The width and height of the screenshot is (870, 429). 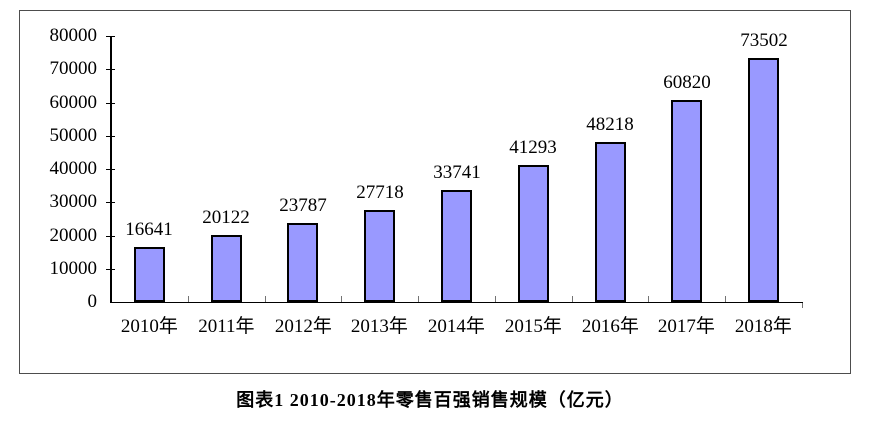 I want to click on x-axis-tick-label: 2016年, so click(x=610, y=326).